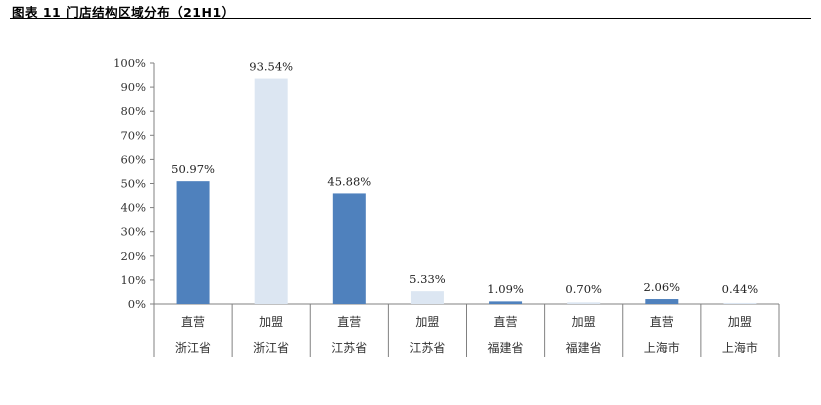 This screenshot has width=821, height=405. I want to click on y-tick-label: 20%, so click(133, 256).